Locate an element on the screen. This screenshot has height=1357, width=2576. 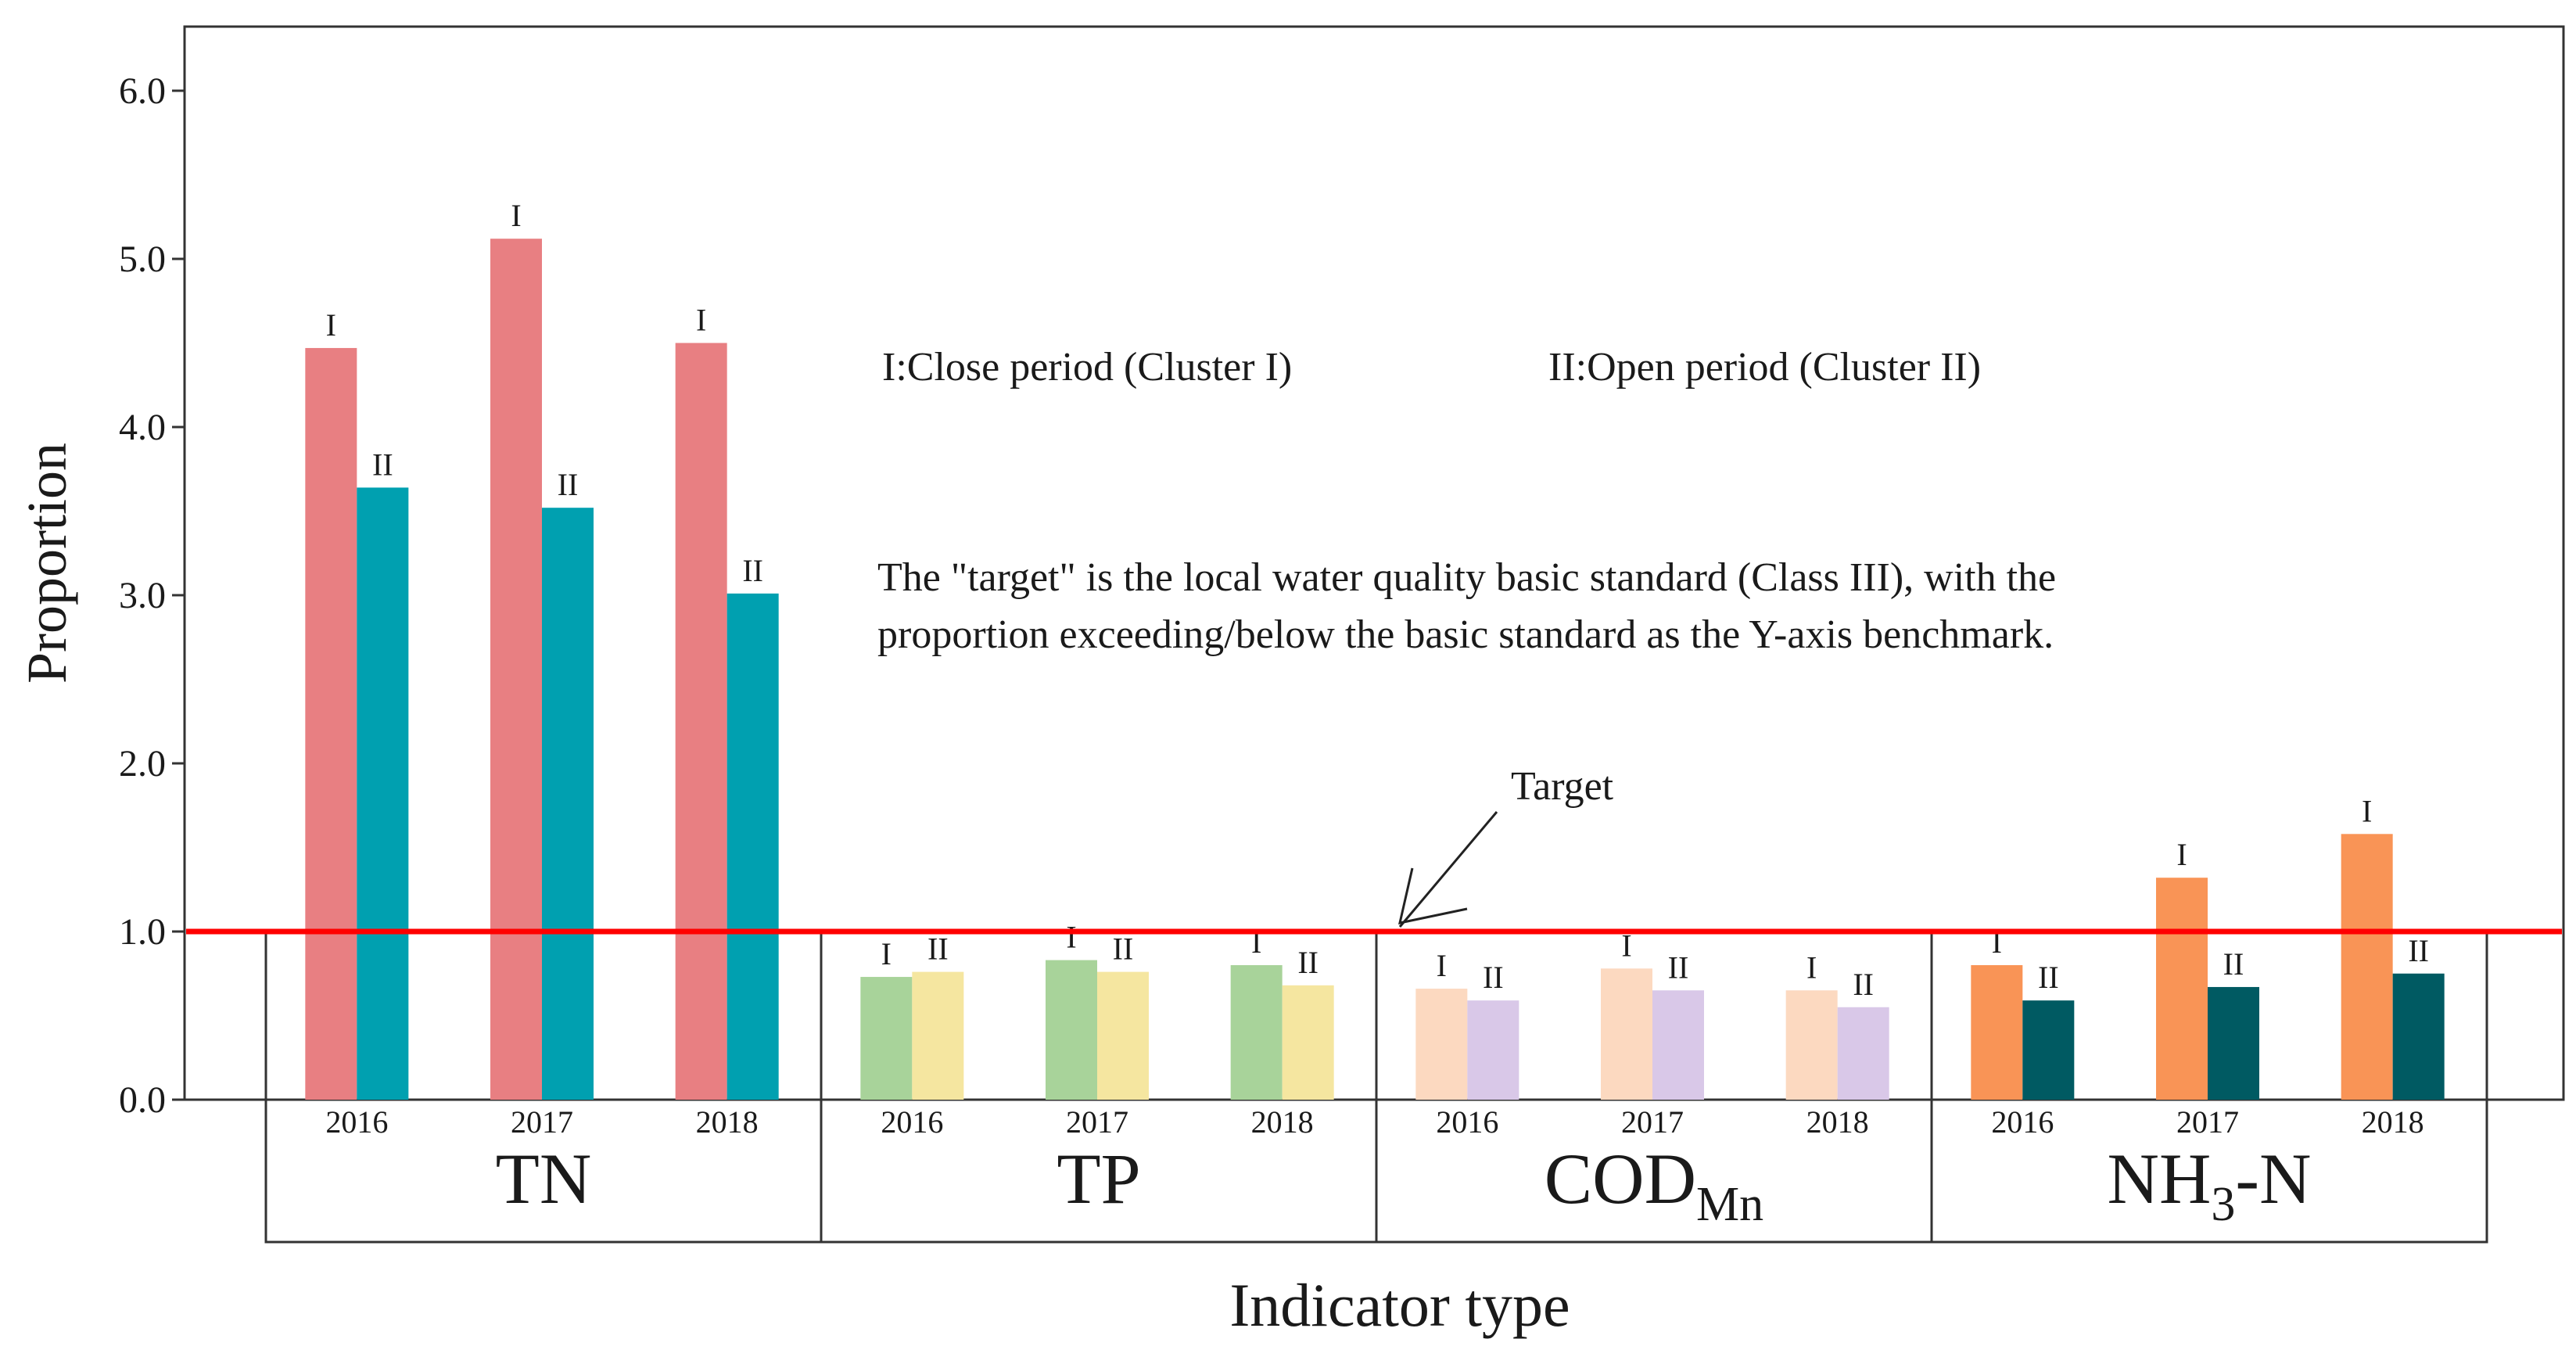
group-label: TP is located at coordinates (1098, 1179).